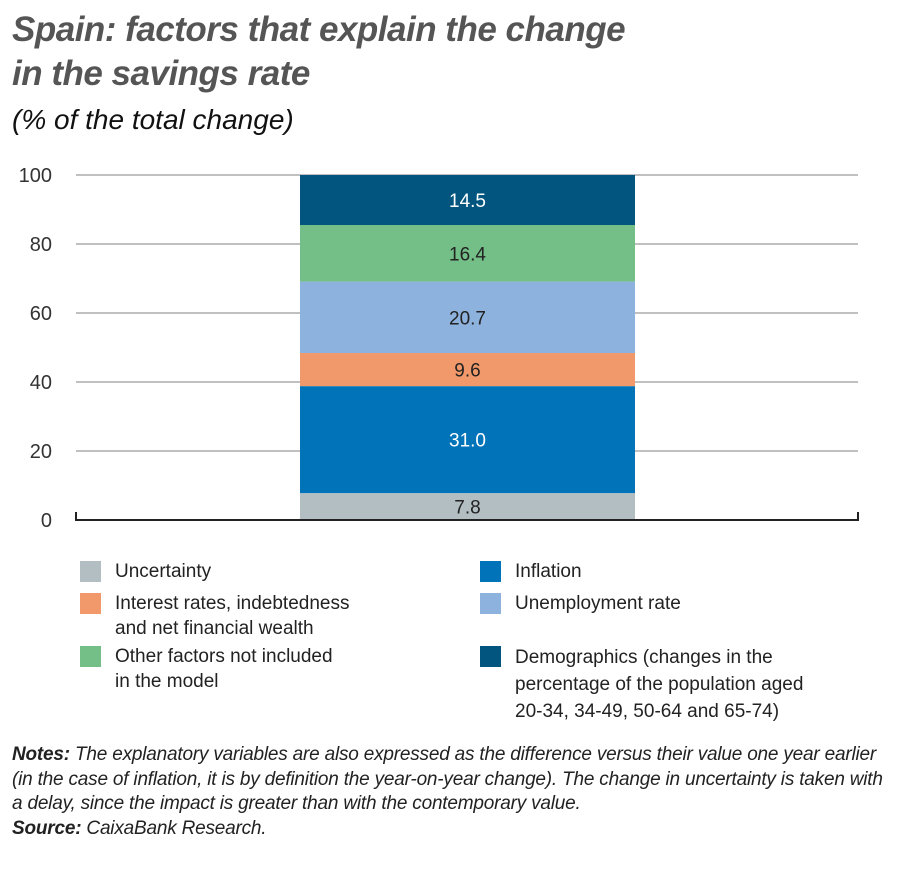 This screenshot has width=900, height=895. I want to click on data-label: 9.6, so click(467, 371).